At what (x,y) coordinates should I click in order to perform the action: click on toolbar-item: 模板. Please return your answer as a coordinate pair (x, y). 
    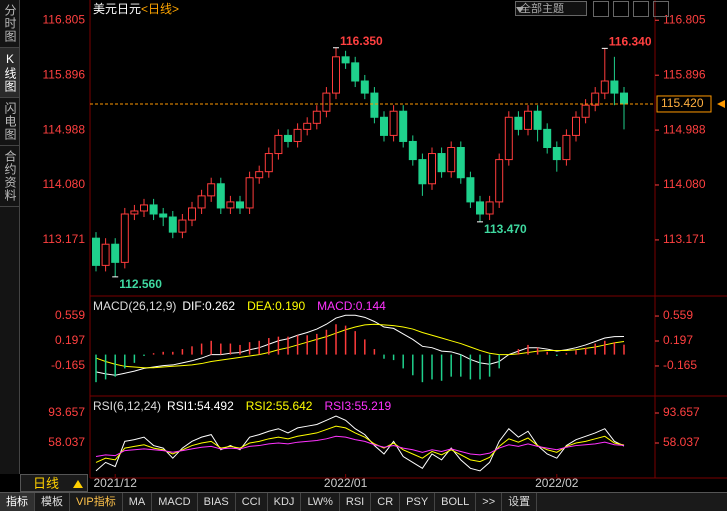
    Looking at the image, I should click on (52, 502).